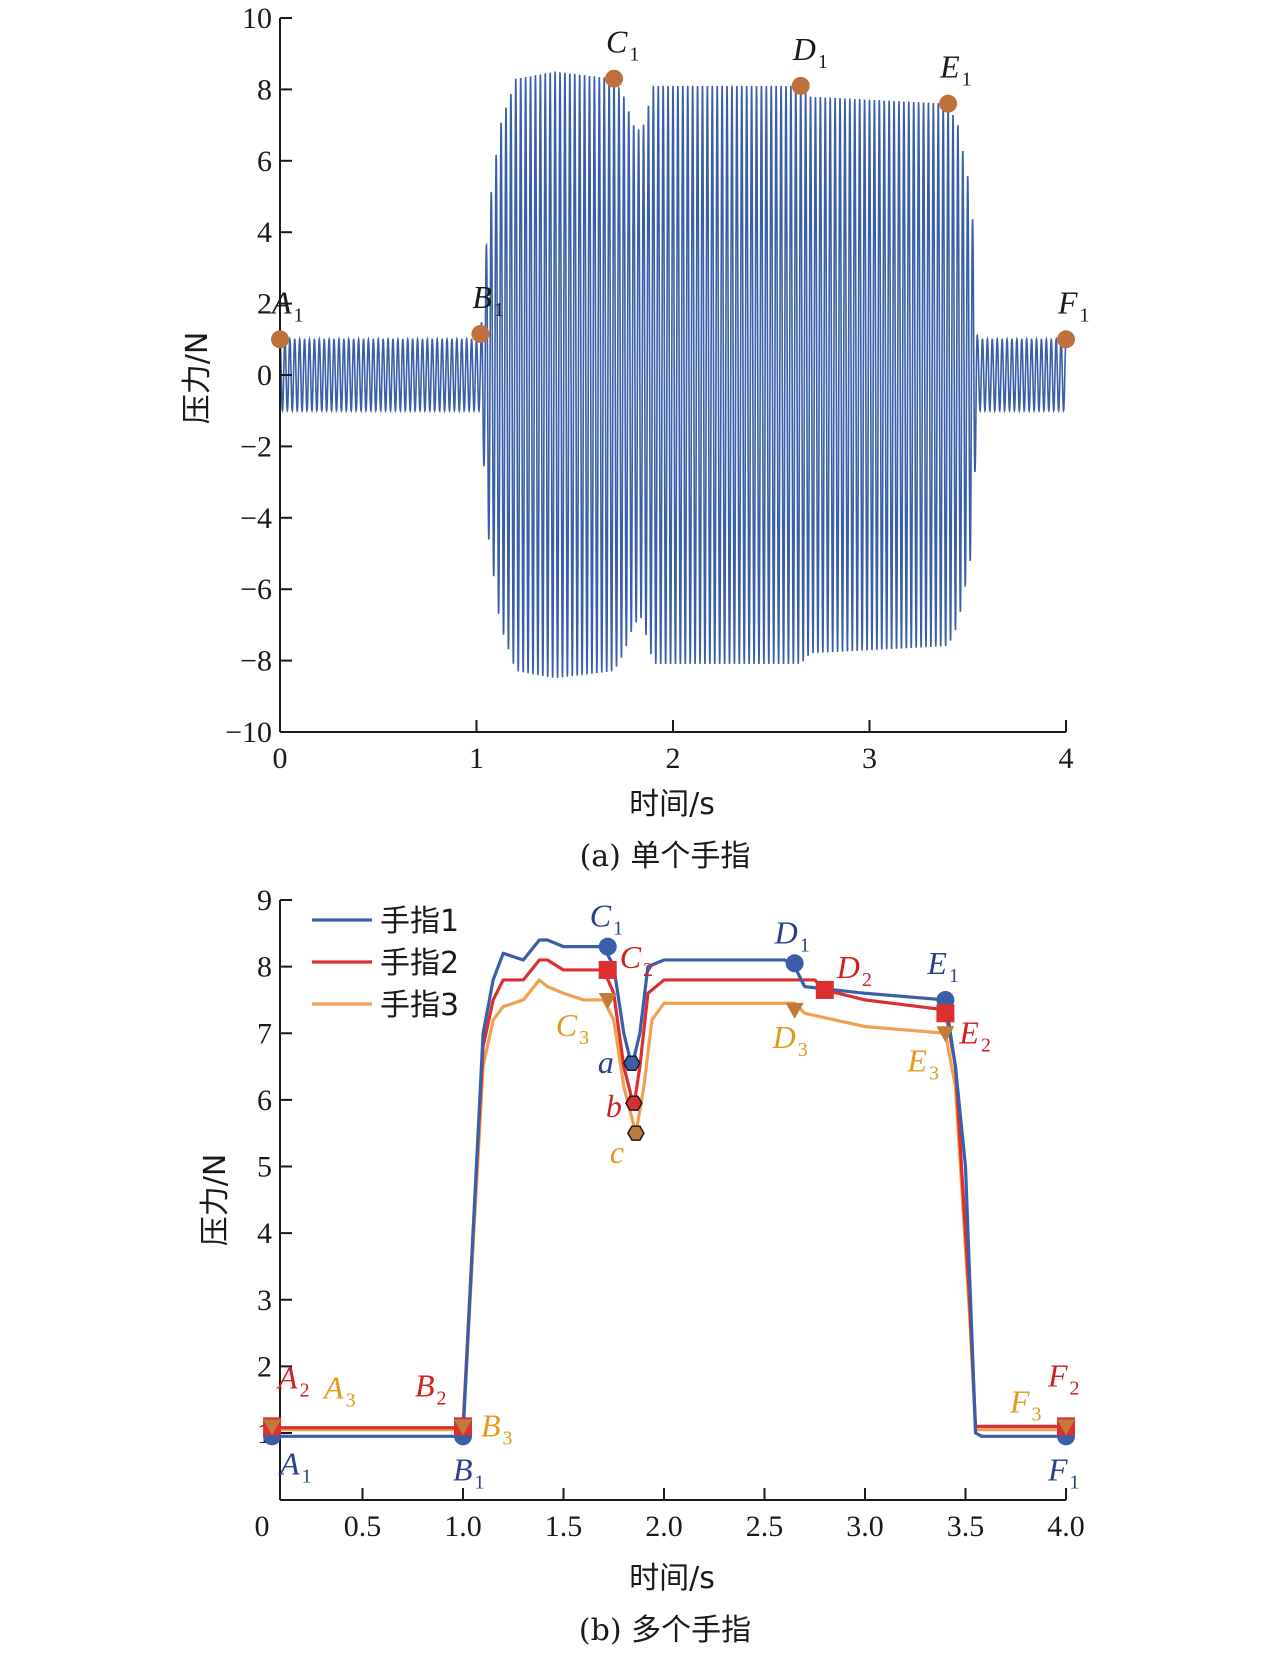  What do you see at coordinates (617, 1152) in the screenshot?
I see `panel-b-minimum-label-c: c` at bounding box center [617, 1152].